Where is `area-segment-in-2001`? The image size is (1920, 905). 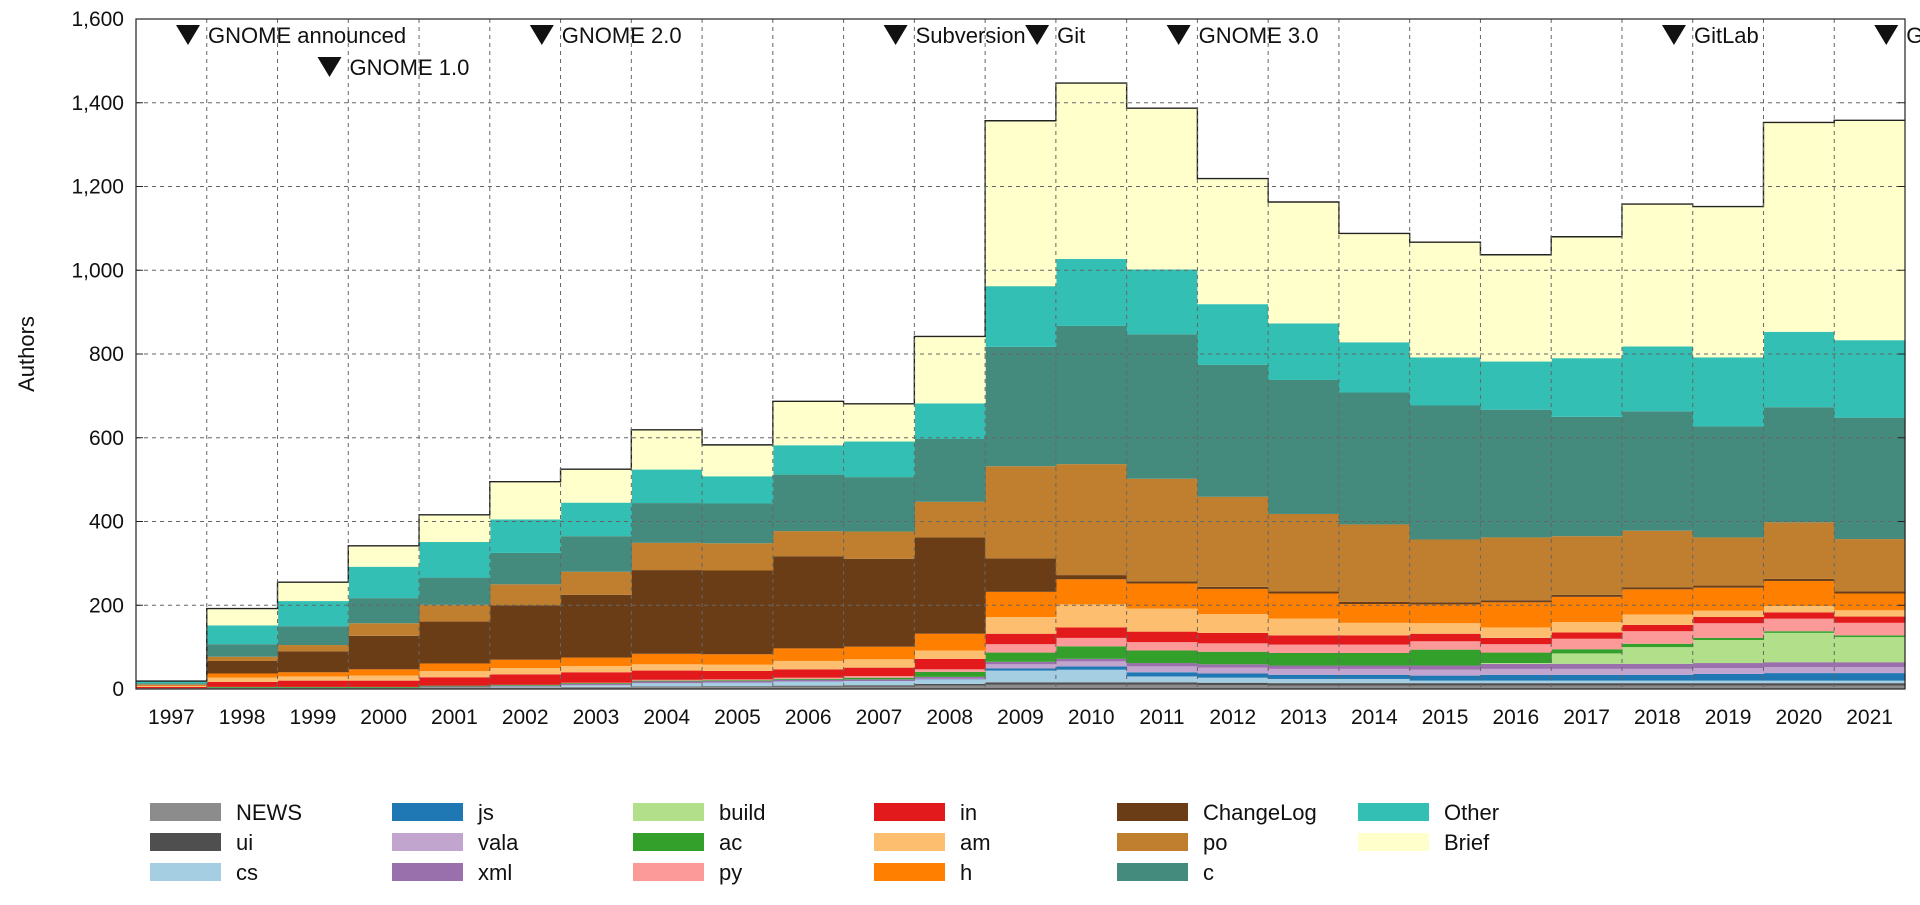 area-segment-in-2001 is located at coordinates (454, 681).